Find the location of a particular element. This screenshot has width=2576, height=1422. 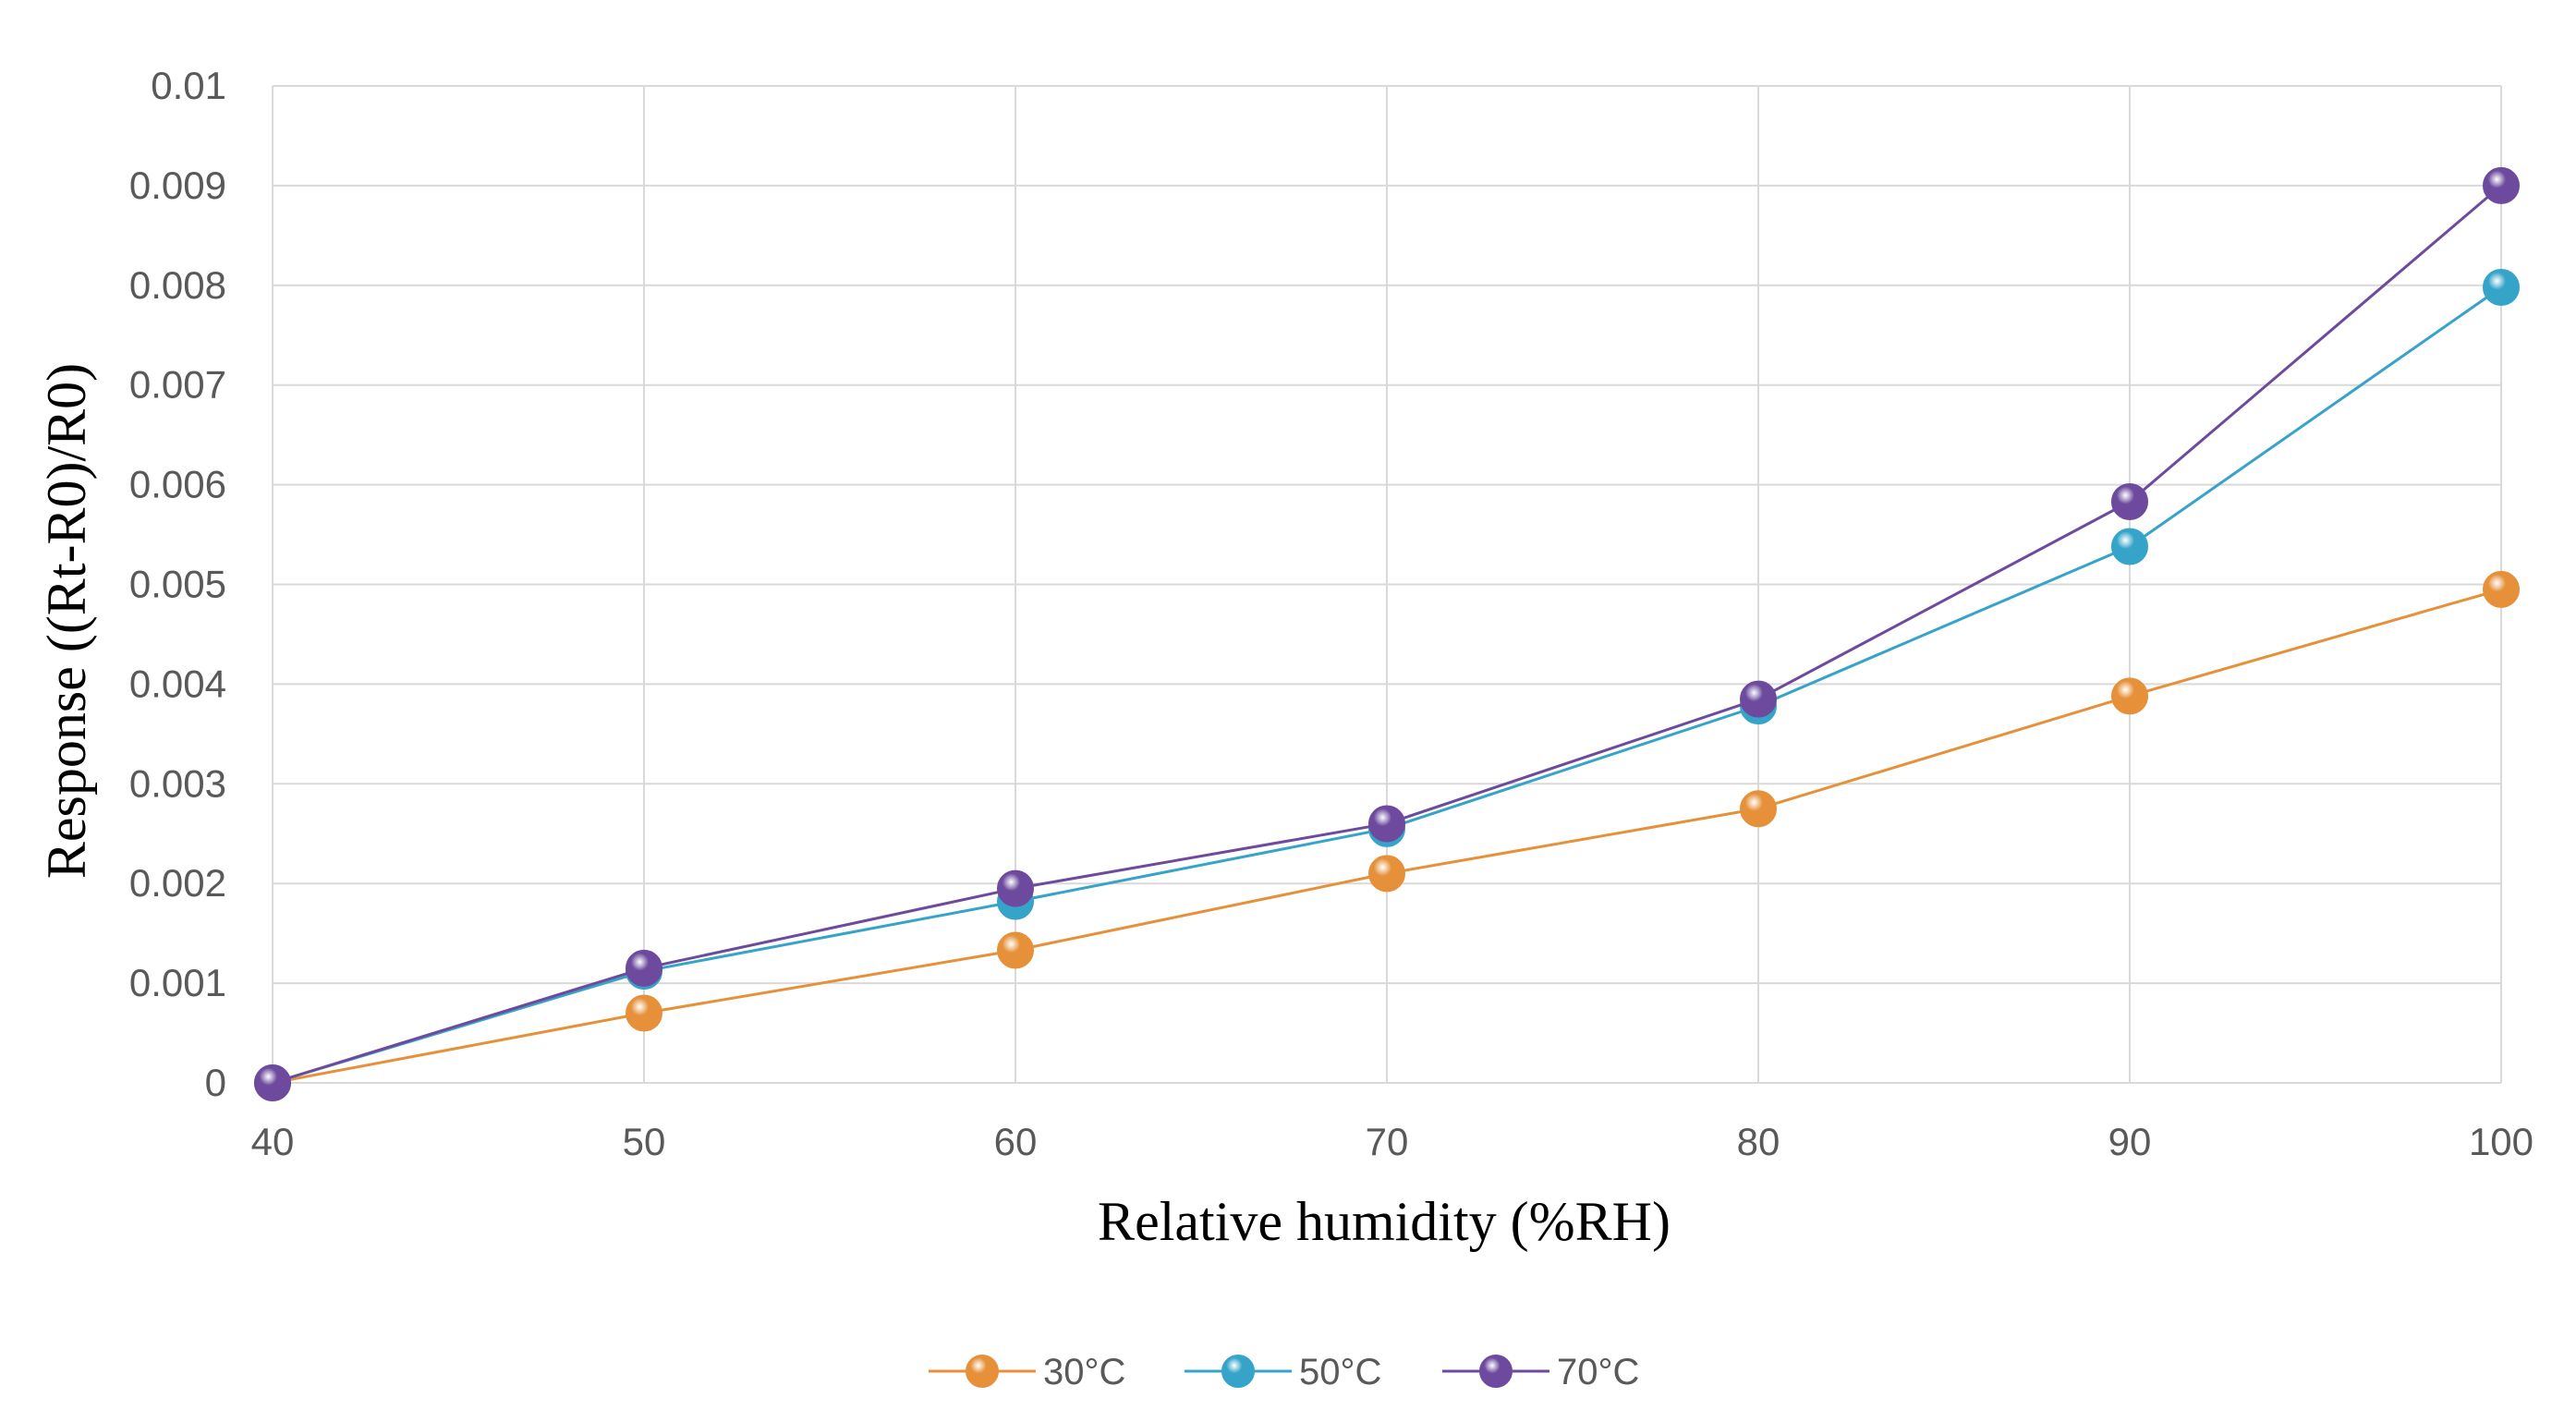

x-tick-label: 90 is located at coordinates (2130, 1141).